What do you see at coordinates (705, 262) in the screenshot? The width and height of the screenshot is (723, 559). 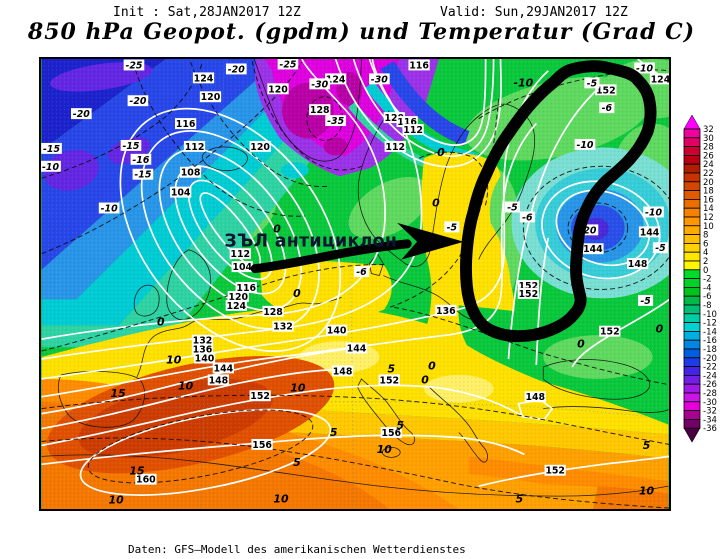 I see `svg-text: 2` at bounding box center [705, 262].